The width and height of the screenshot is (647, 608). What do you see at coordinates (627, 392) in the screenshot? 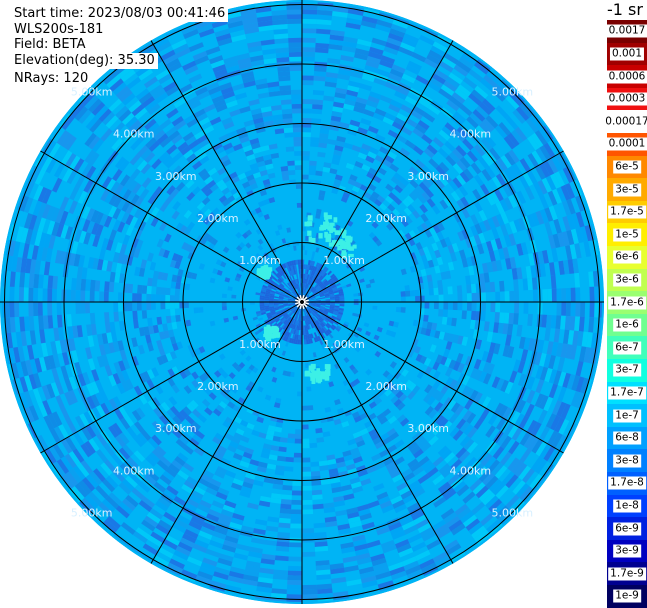
I see `colorbar-label: 1.7e-7` at bounding box center [627, 392].